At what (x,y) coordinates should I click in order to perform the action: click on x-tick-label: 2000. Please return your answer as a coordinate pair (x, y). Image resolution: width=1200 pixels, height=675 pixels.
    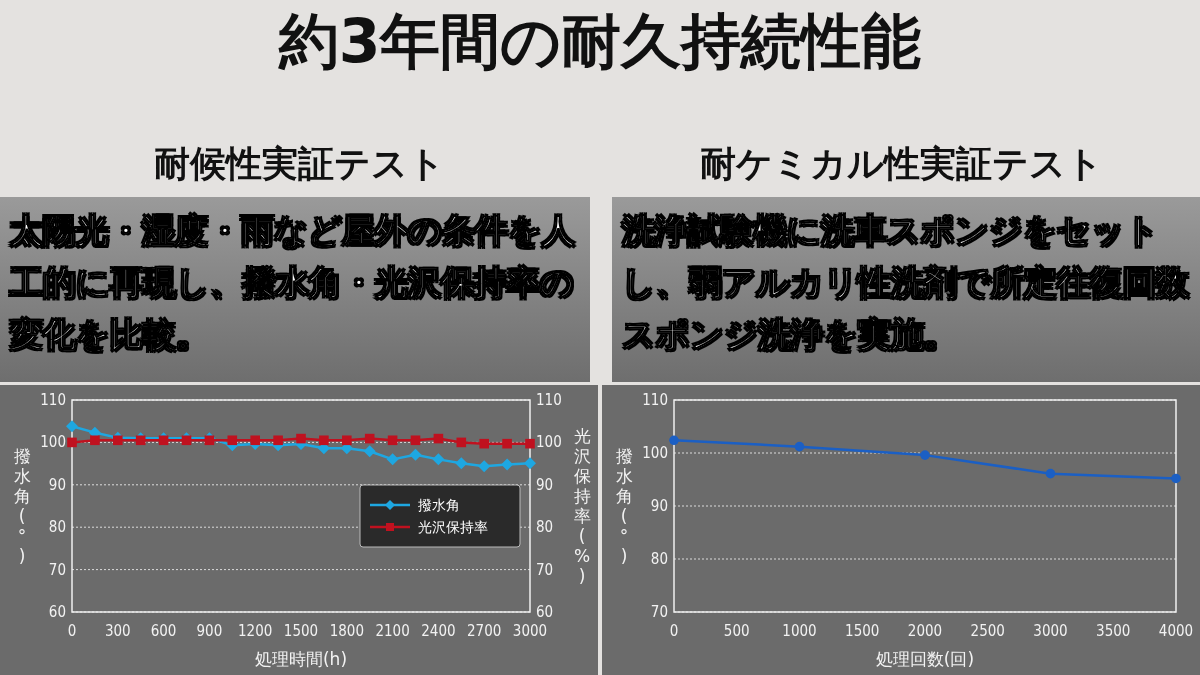
    Looking at the image, I should click on (925, 631).